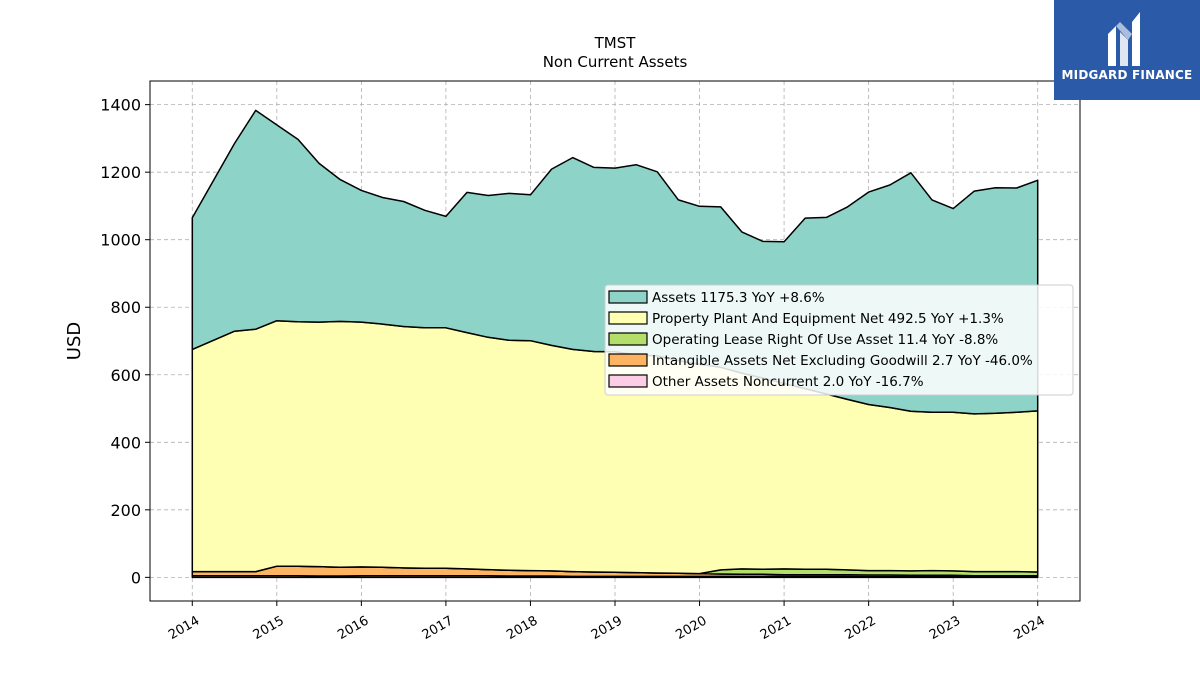 The width and height of the screenshot is (1200, 675). I want to click on x-tick-label: 2022, so click(860, 628).